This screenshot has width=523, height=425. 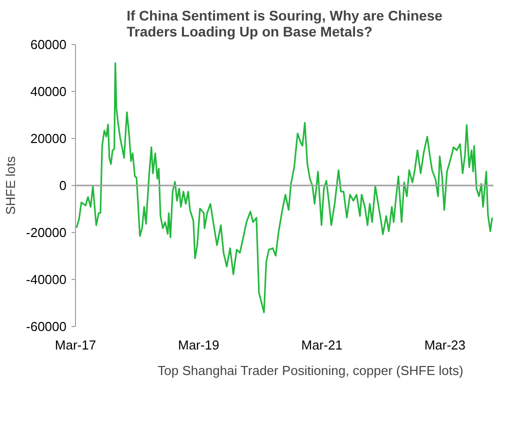 I want to click on y-tick-label: -40000, so click(x=46, y=279).